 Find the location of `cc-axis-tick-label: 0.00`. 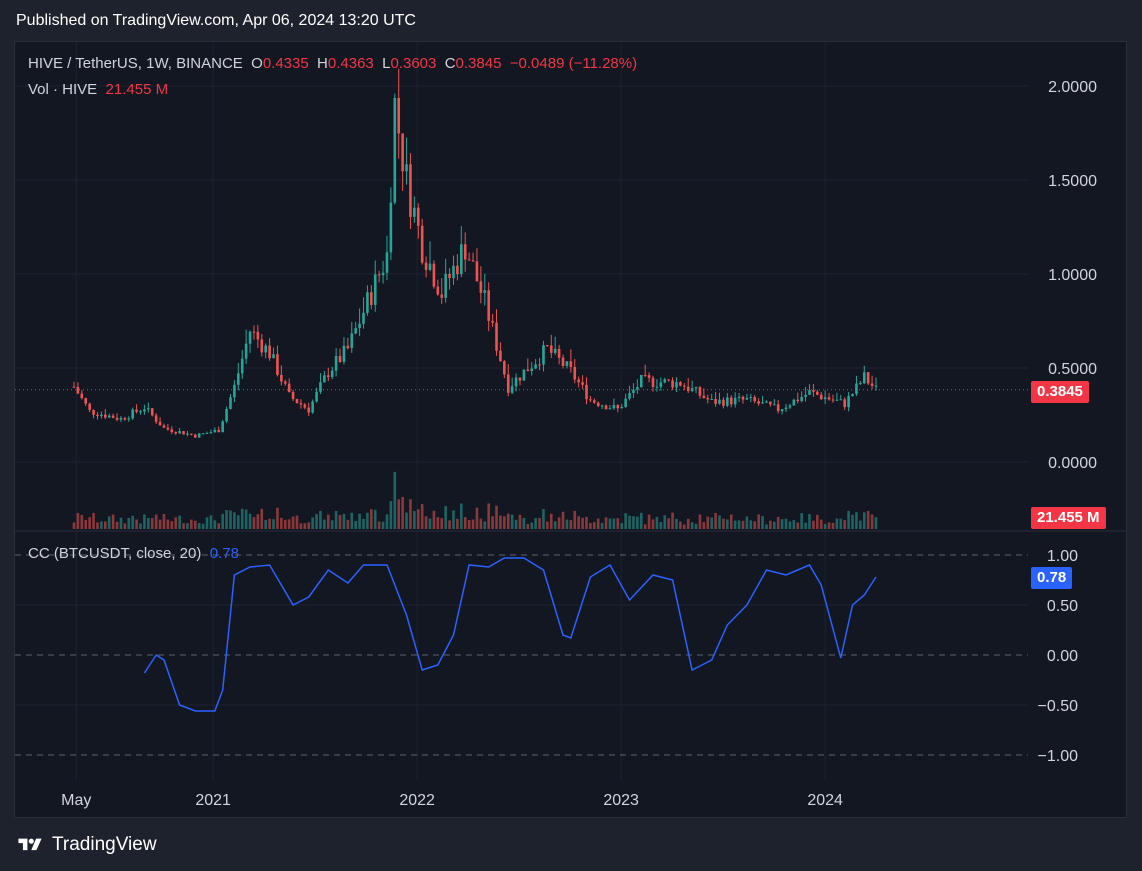

cc-axis-tick-label: 0.00 is located at coordinates (1062, 656).